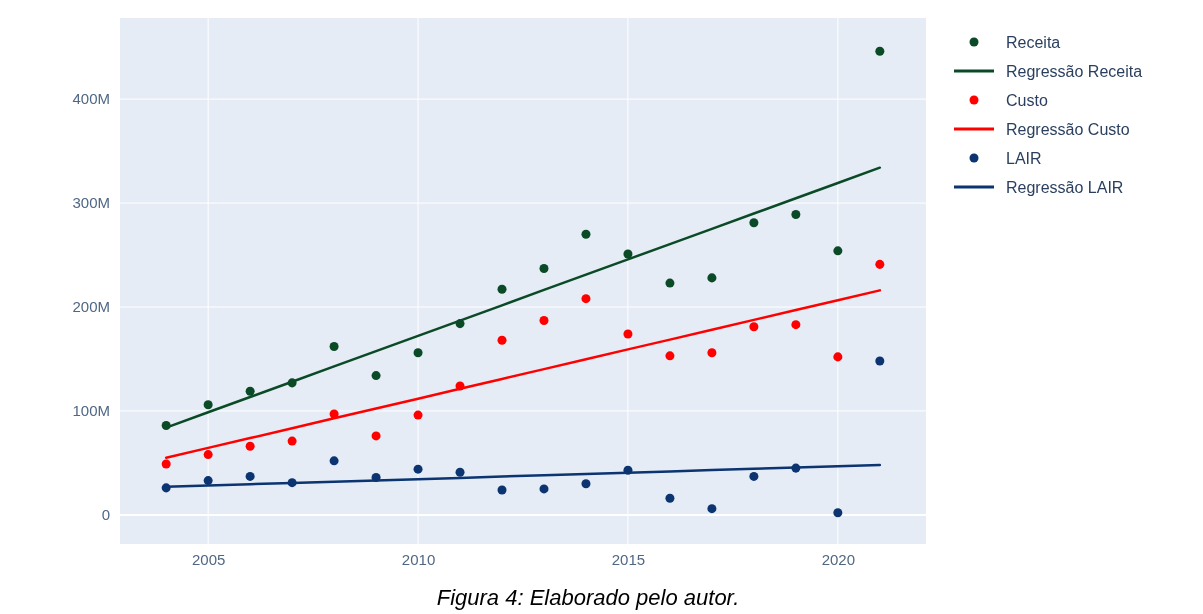  I want to click on legend-label: Regressão Receita, so click(1074, 71).